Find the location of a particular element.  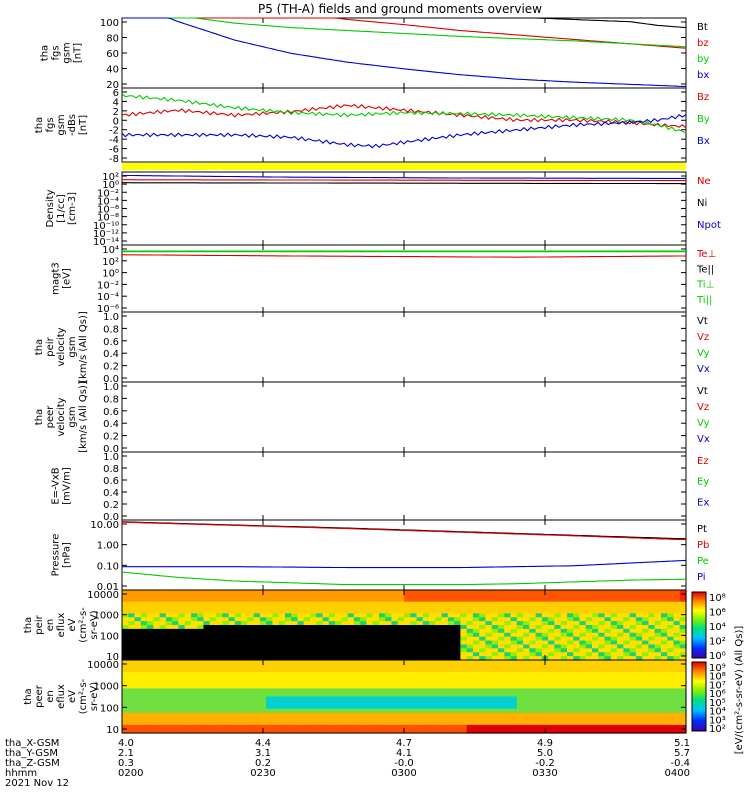

series-line-bx is located at coordinates (404, 52).